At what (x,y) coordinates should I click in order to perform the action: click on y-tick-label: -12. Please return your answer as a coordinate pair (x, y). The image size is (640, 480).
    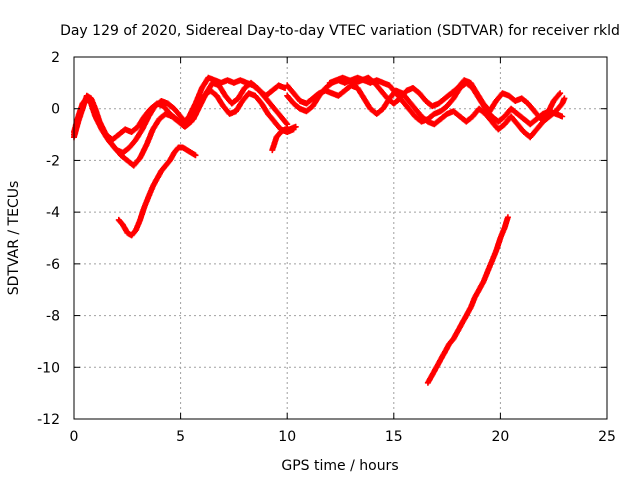
    Looking at the image, I should click on (48, 420).